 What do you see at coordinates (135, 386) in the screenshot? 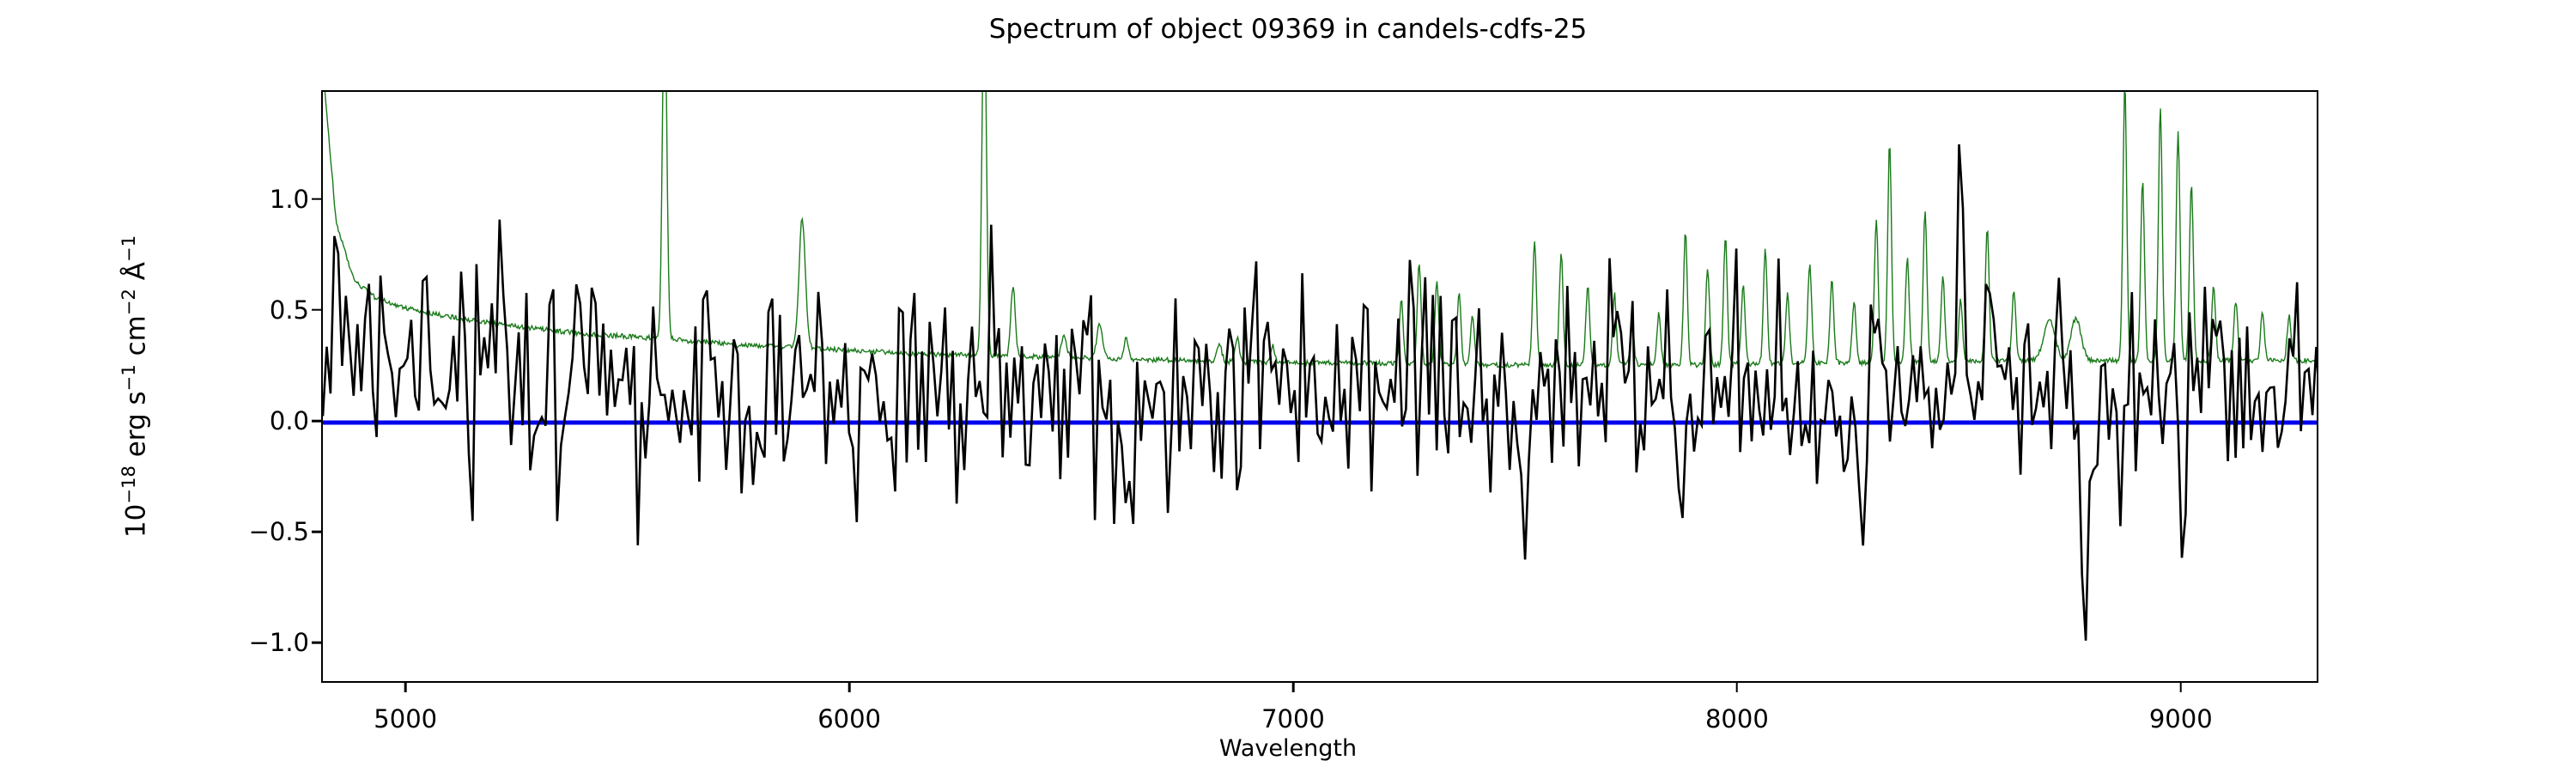
I see `y-axis-label: 10−18 erg s−1 cm−2 Å−1` at bounding box center [135, 386].